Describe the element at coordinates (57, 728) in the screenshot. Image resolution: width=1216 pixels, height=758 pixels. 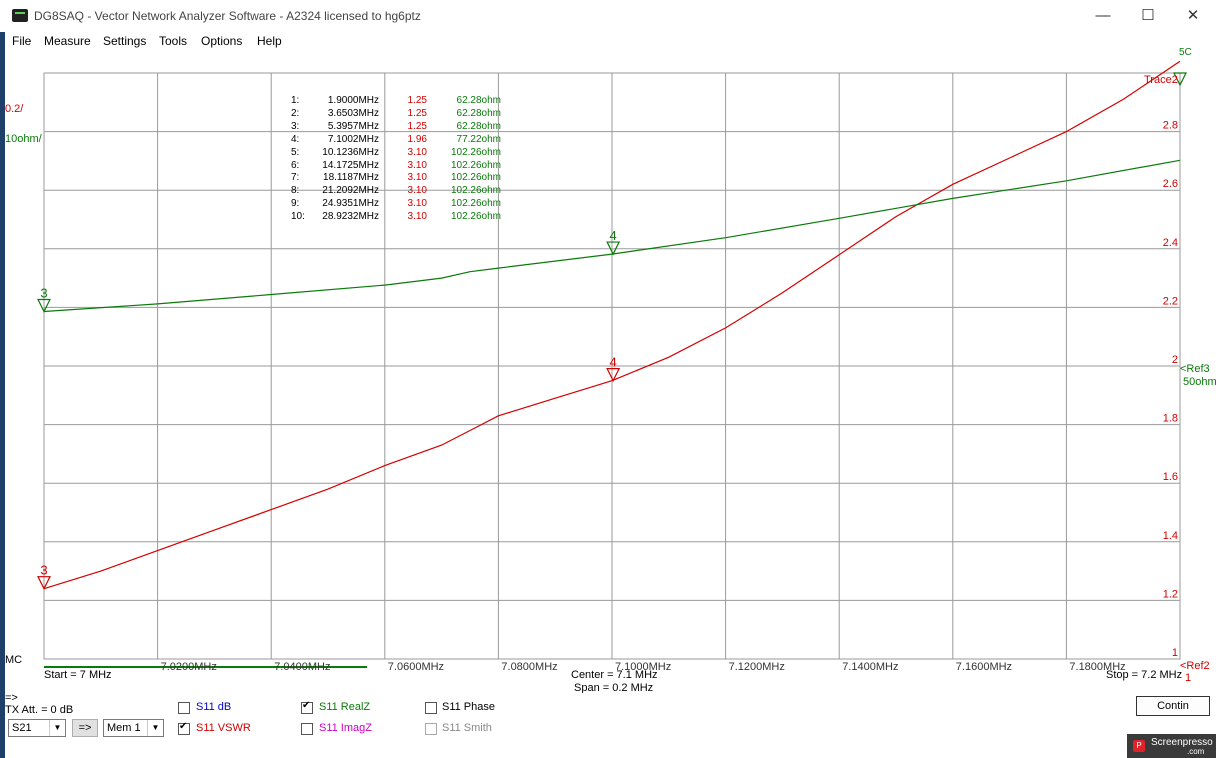
I see `chevron-down-icon: ▼` at that location.